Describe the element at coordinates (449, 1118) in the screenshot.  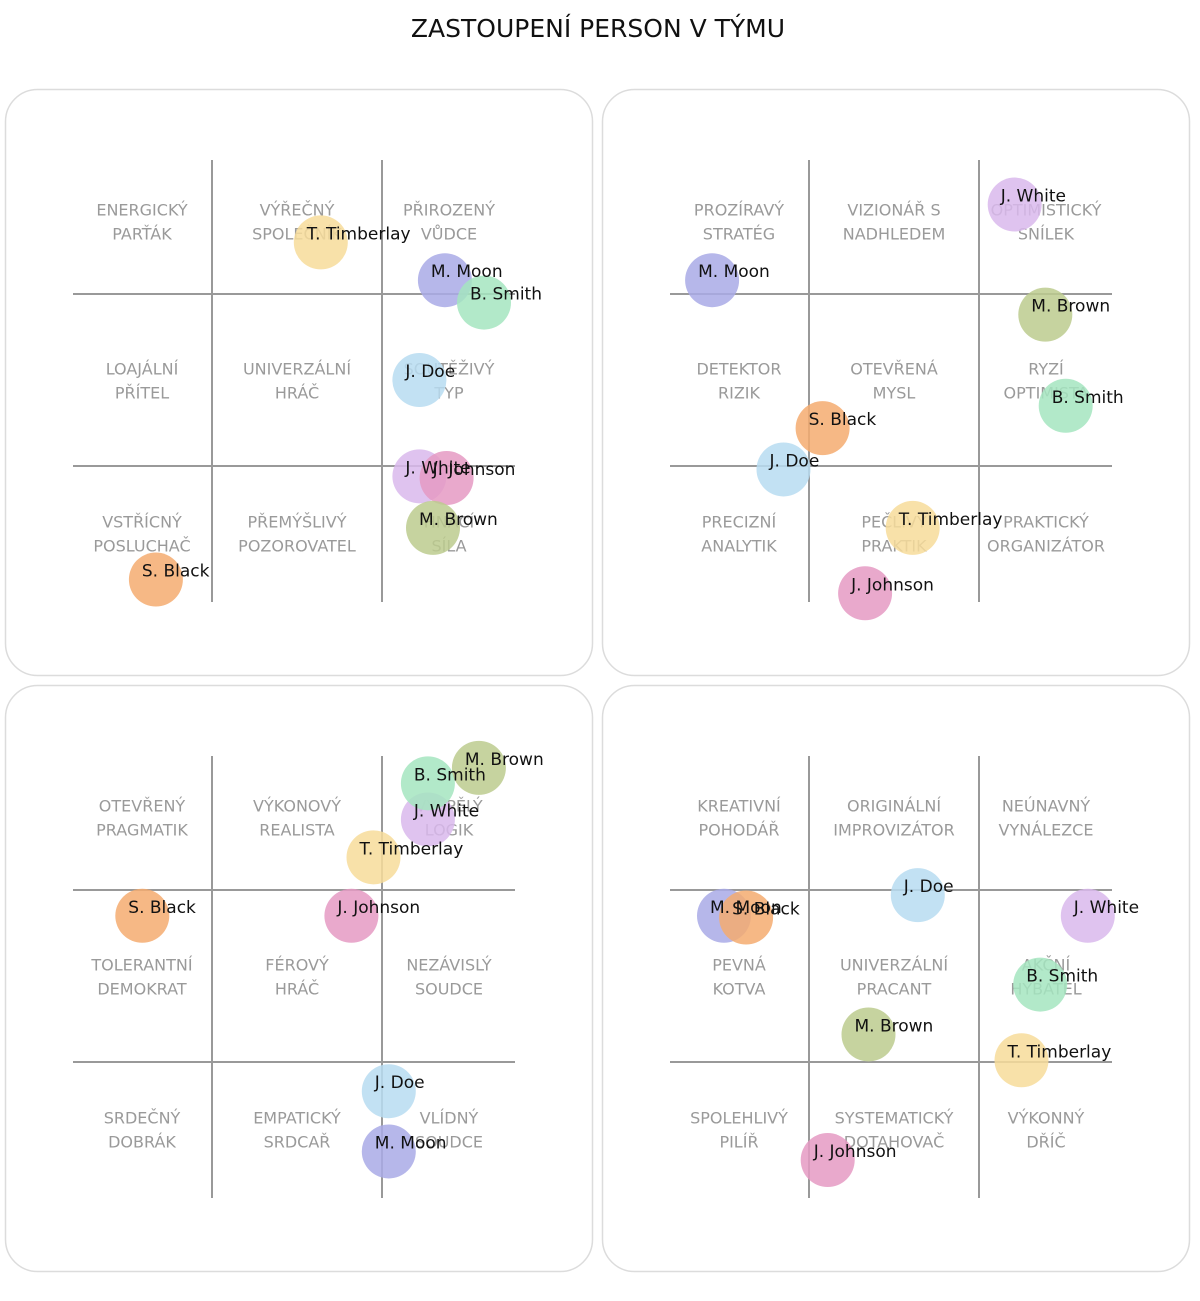
I see `cell-label: VLÍDNÝ` at that location.